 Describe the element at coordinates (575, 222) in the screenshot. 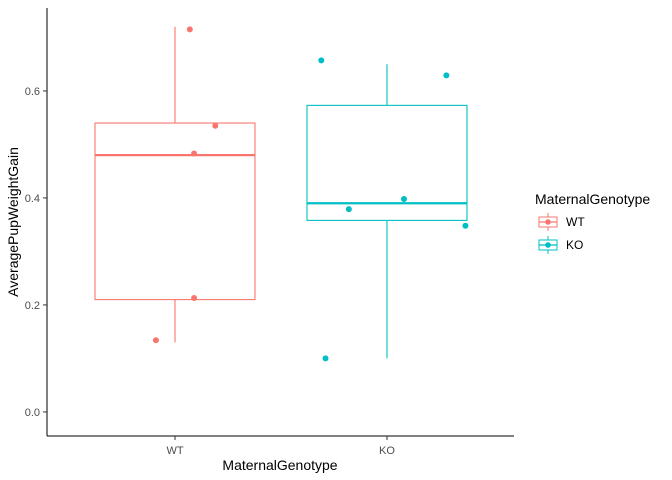

I see `legend-label: WT` at that location.